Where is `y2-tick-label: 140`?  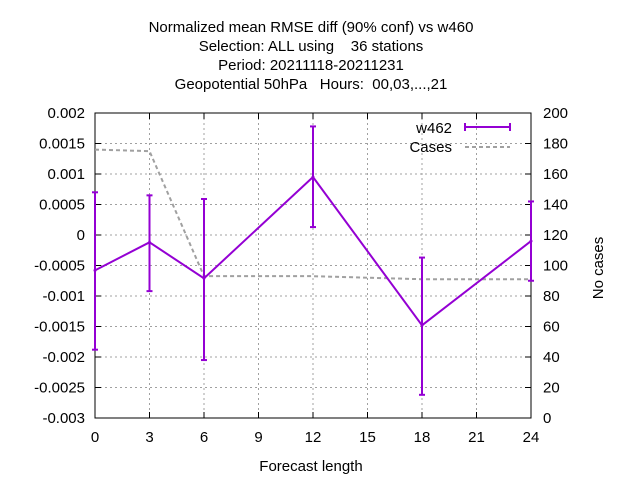
y2-tick-label: 140 is located at coordinates (555, 205).